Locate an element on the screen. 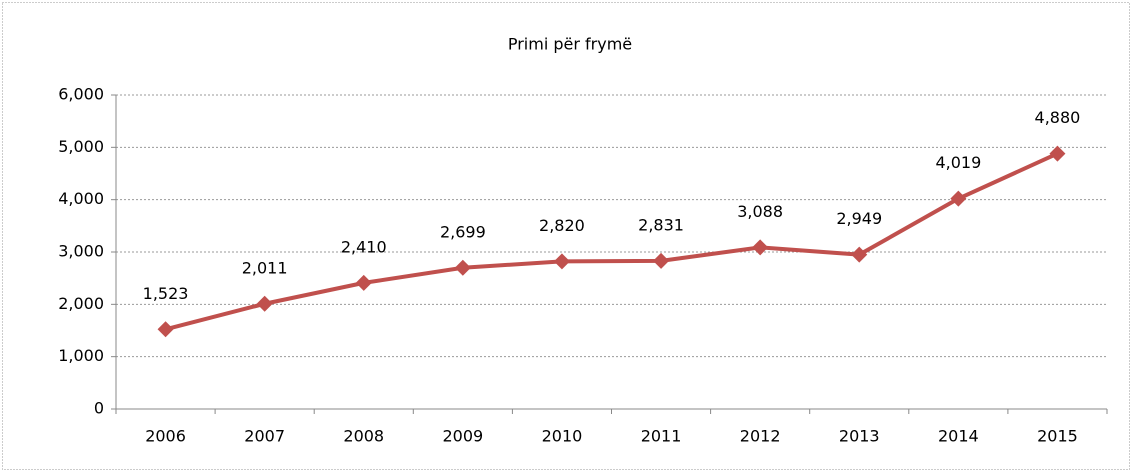  data-label: 2,831 is located at coordinates (661, 224).